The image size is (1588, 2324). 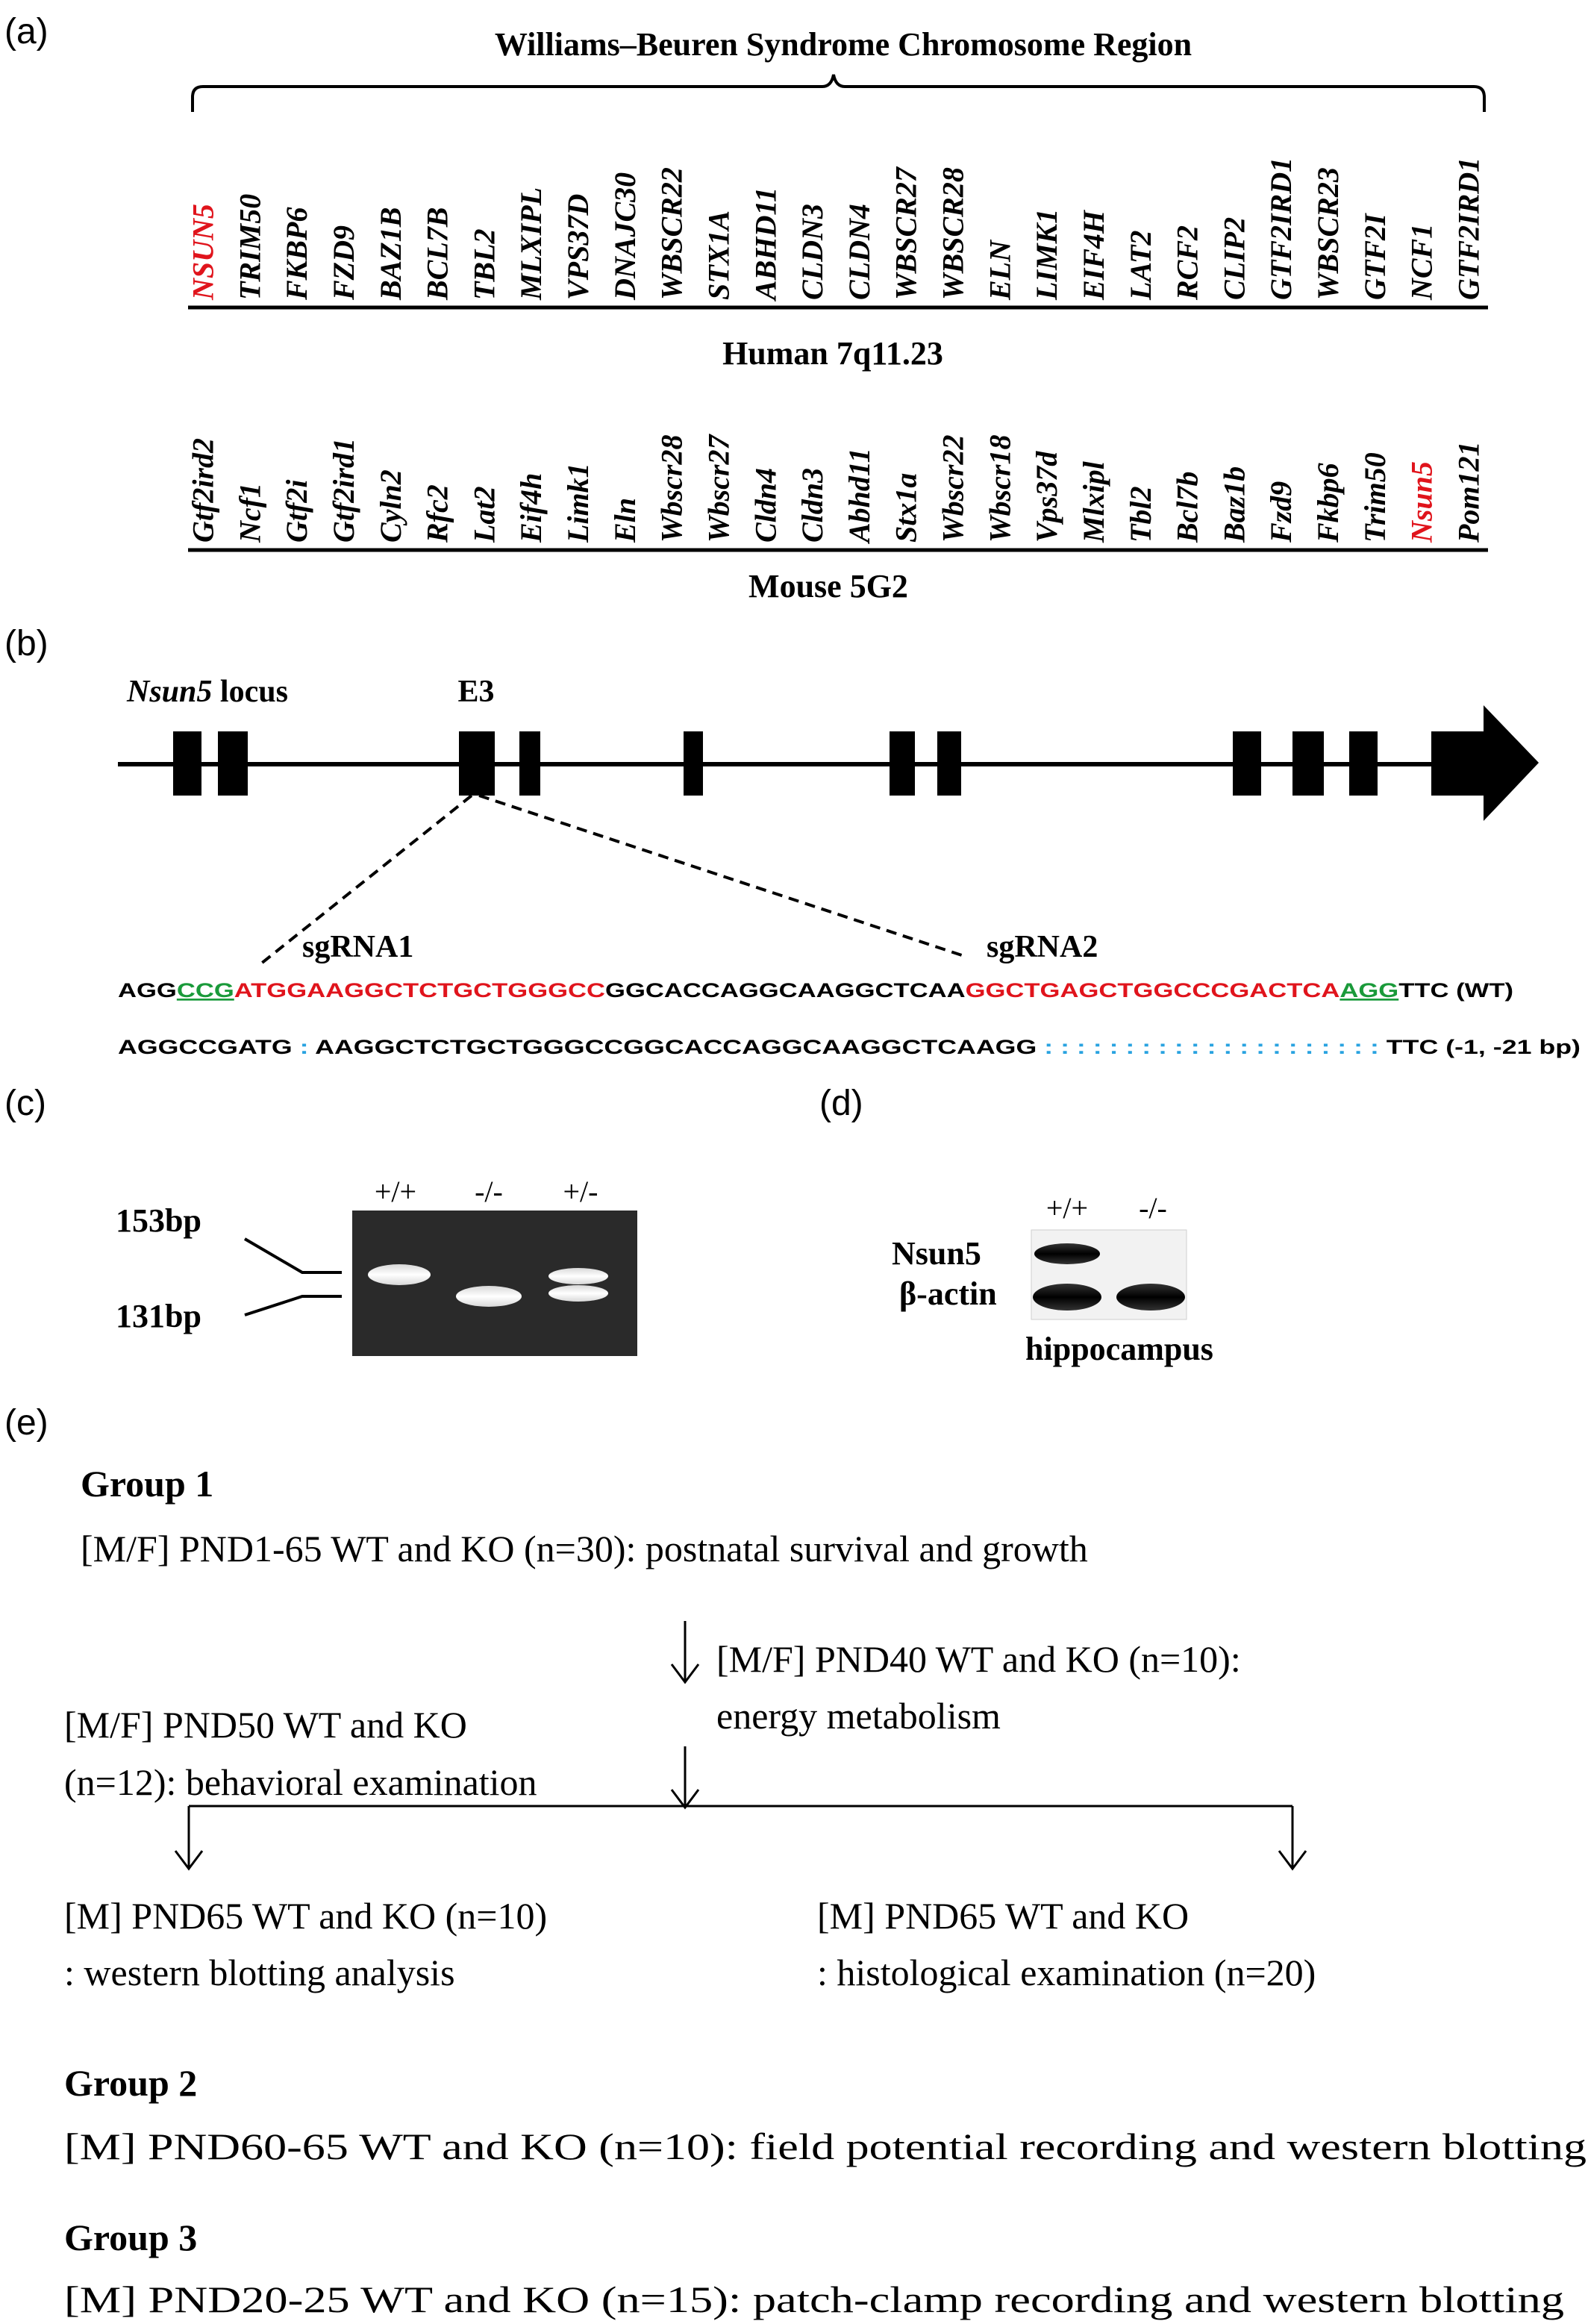 I want to click on gene-label: CLDN3, so click(x=812, y=252).